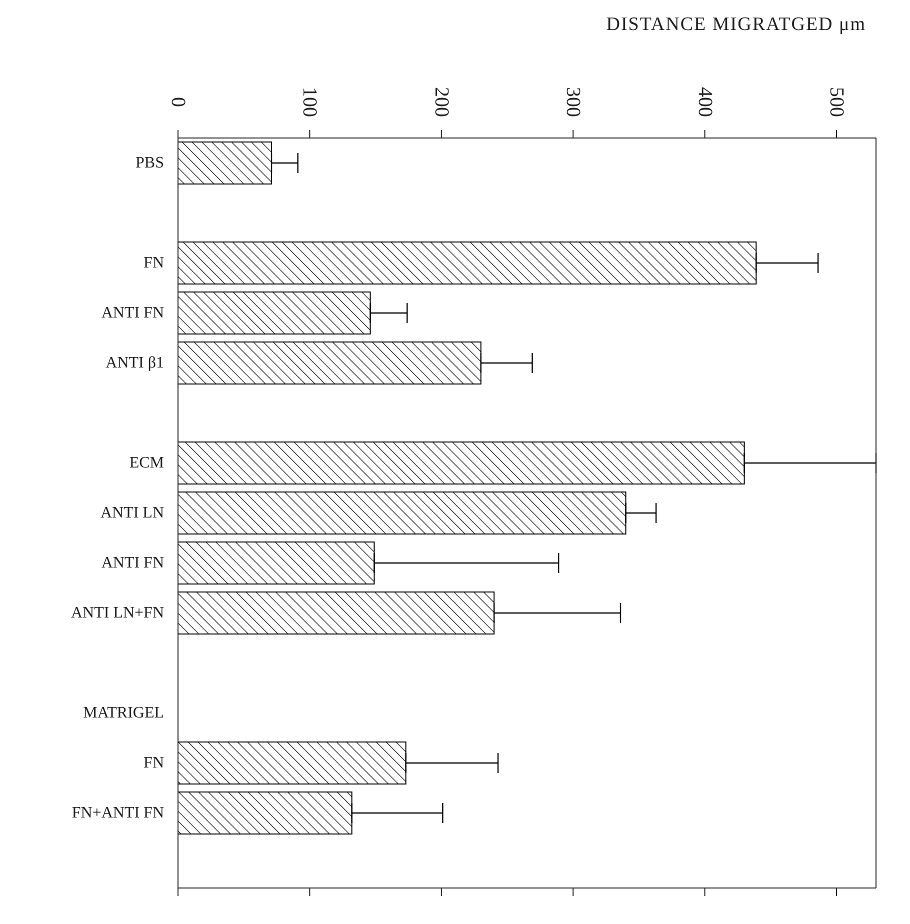 This screenshot has width=910, height=924. I want to click on x-tick-label: 100, so click(309, 102).